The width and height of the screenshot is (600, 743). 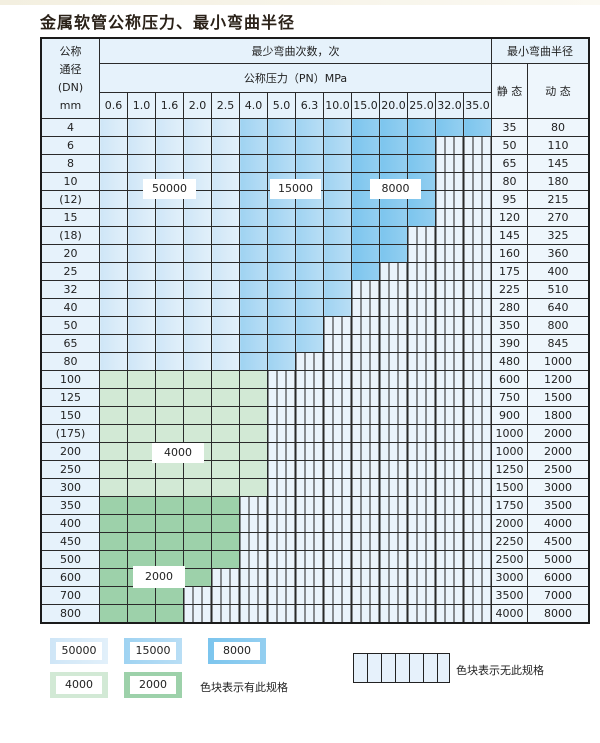 What do you see at coordinates (509, 397) in the screenshot?
I see `static-radius-cell: 750` at bounding box center [509, 397].